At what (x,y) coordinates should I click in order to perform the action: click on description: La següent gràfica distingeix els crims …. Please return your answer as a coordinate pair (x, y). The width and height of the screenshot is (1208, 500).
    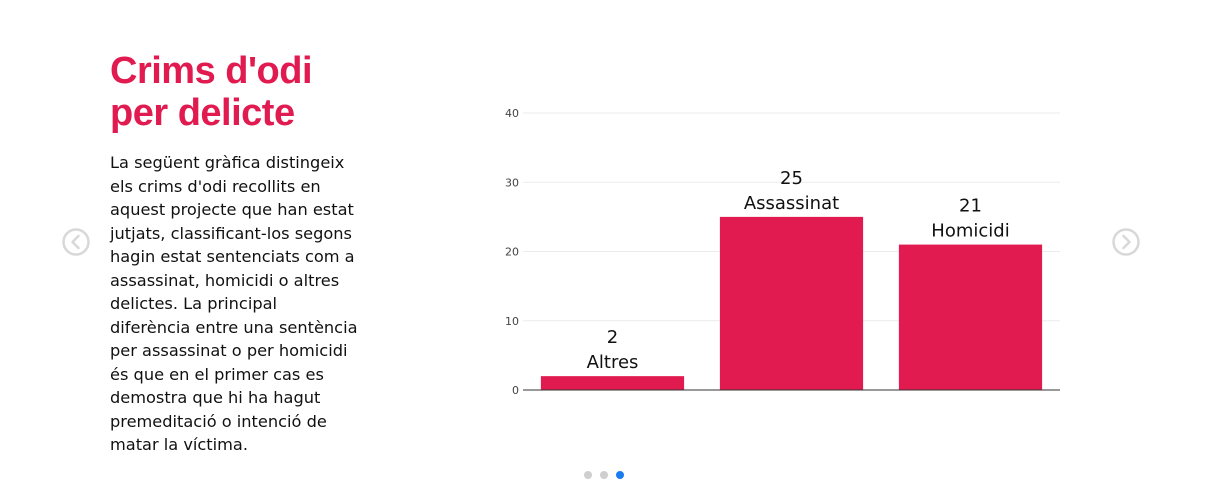
    Looking at the image, I should click on (252, 304).